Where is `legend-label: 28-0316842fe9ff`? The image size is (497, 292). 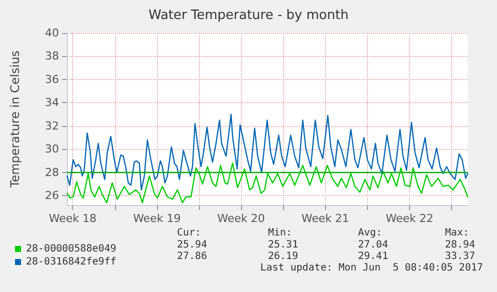 legend-label: 28-0316842fe9ff is located at coordinates (71, 262).